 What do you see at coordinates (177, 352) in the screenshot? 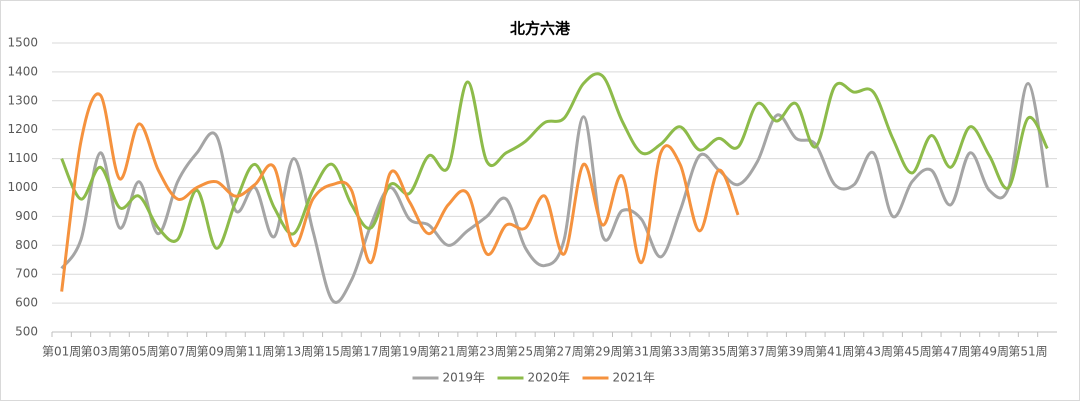
I see `x-tick-label: 第07周` at bounding box center [177, 352].